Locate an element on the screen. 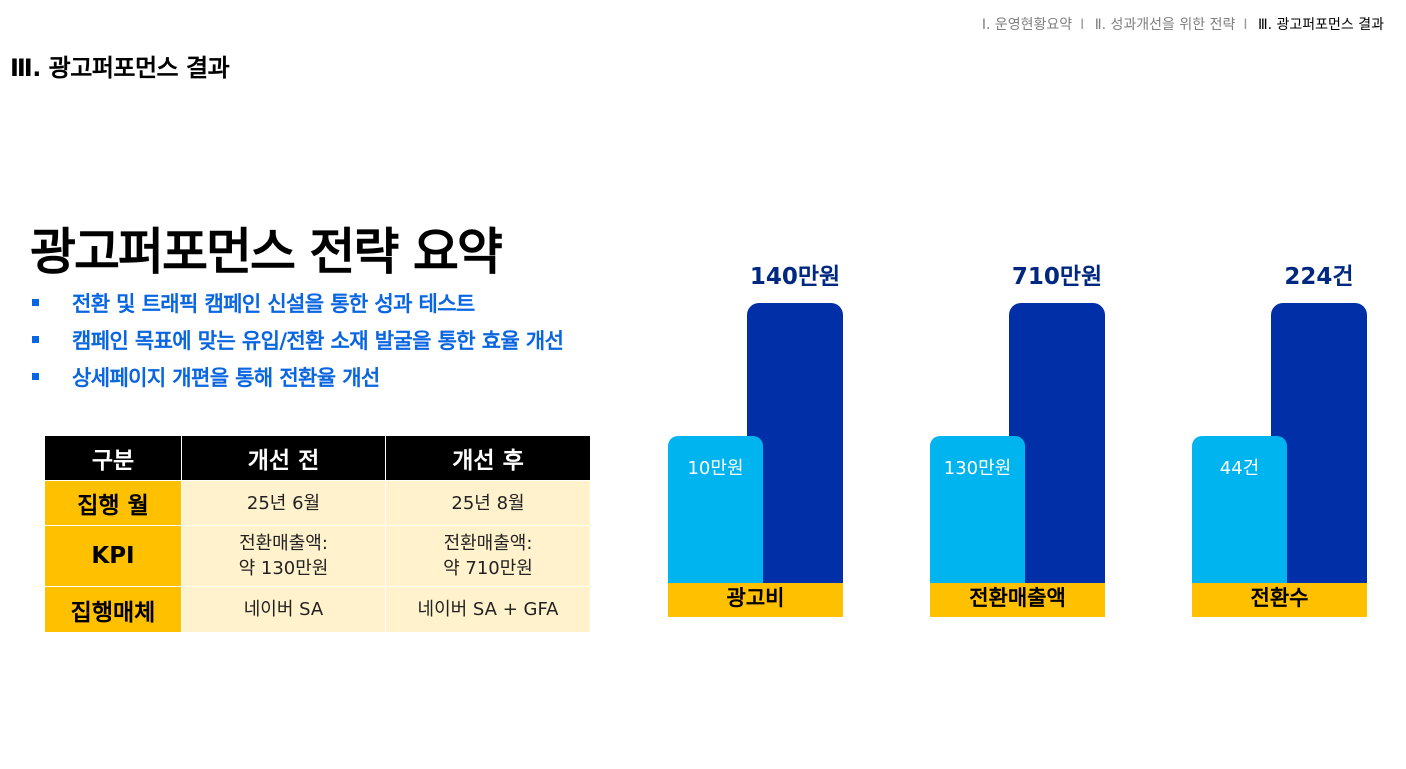 This screenshot has width=1406, height=769. nav-item-strategy: Ⅱ. 성과개선을 위한 전략 is located at coordinates (1165, 25).